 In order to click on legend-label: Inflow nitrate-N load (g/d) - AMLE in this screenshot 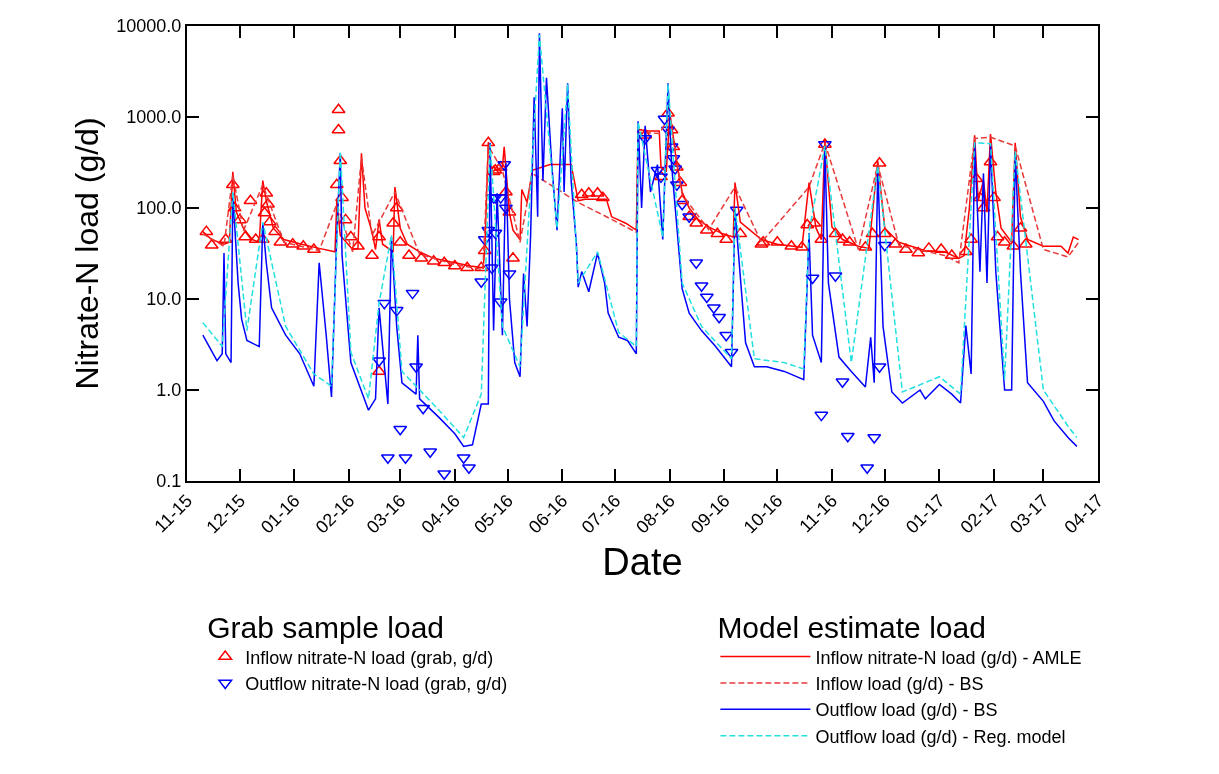, I will do `click(948, 657)`.